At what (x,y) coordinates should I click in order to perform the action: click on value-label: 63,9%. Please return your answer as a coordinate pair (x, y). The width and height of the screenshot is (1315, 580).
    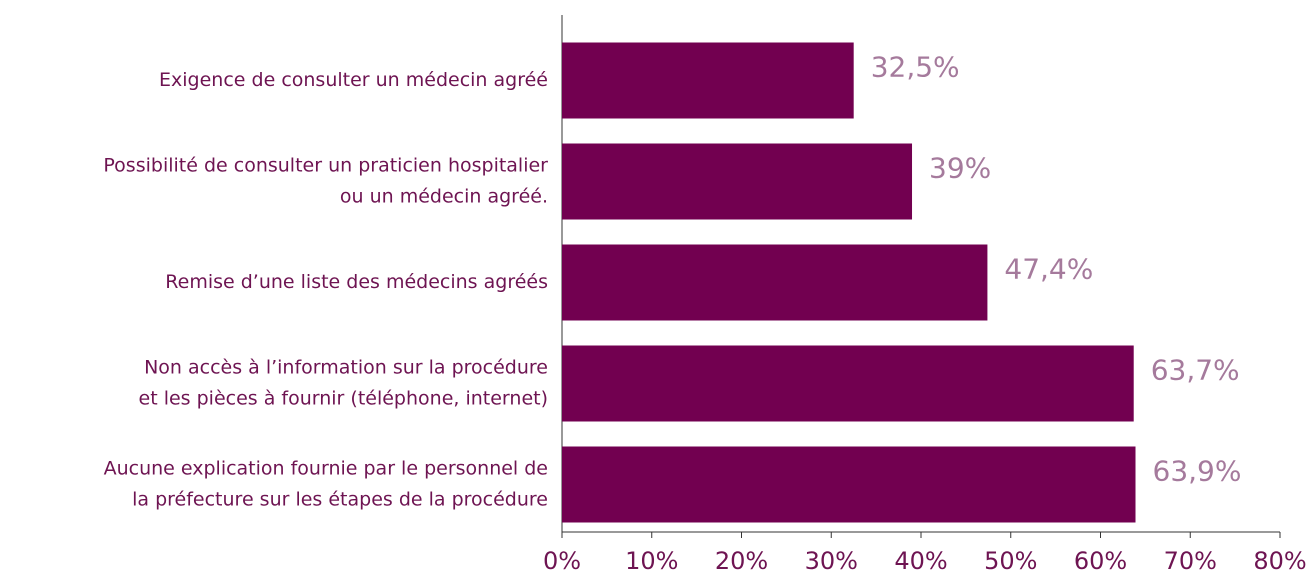
    Looking at the image, I should click on (1197, 471).